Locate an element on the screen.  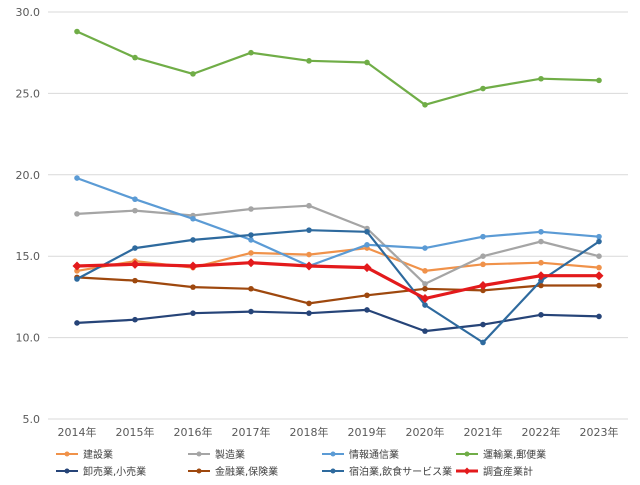
x-tick-label: 2018年 is located at coordinates (309, 432).